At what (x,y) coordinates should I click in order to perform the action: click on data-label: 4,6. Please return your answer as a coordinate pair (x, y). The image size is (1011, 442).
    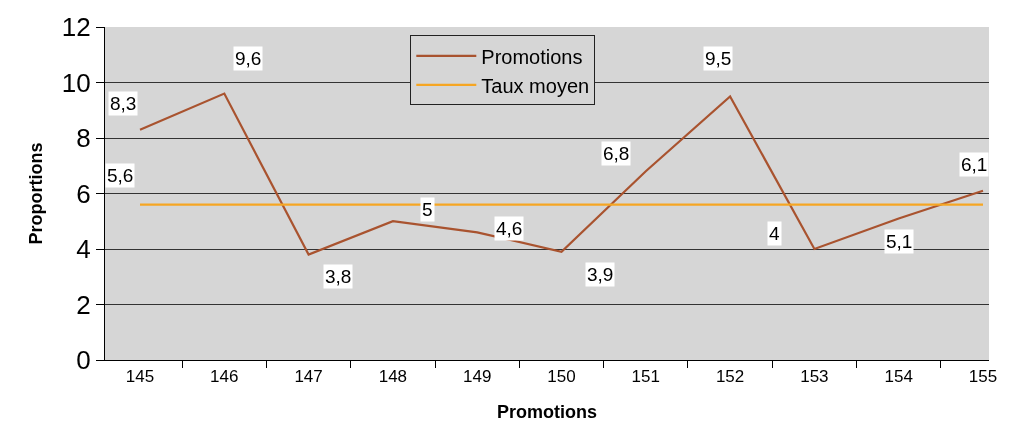
    Looking at the image, I should click on (509, 228).